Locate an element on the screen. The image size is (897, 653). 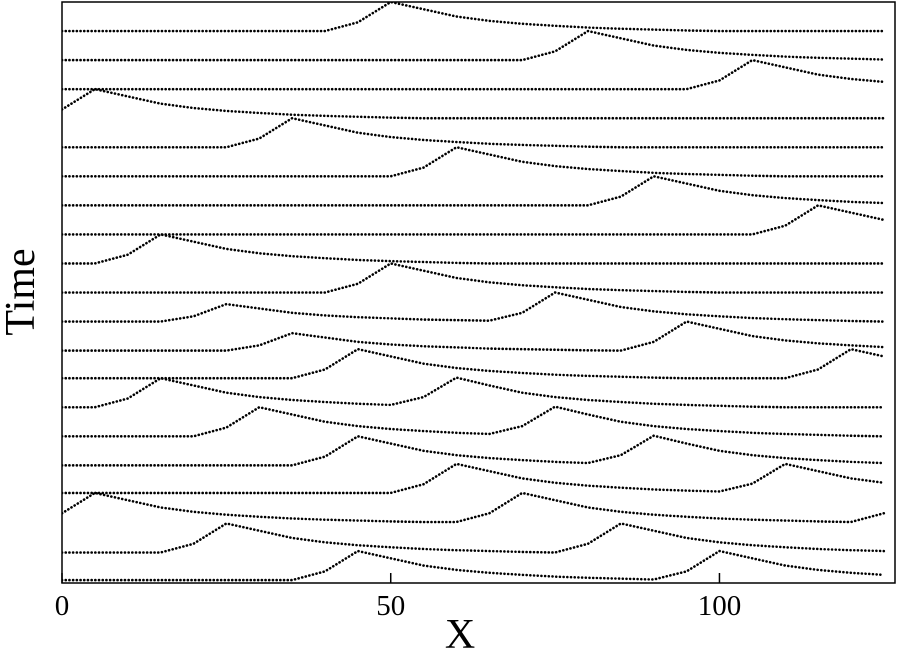
x-tick-label: 0 is located at coordinates (62, 606).